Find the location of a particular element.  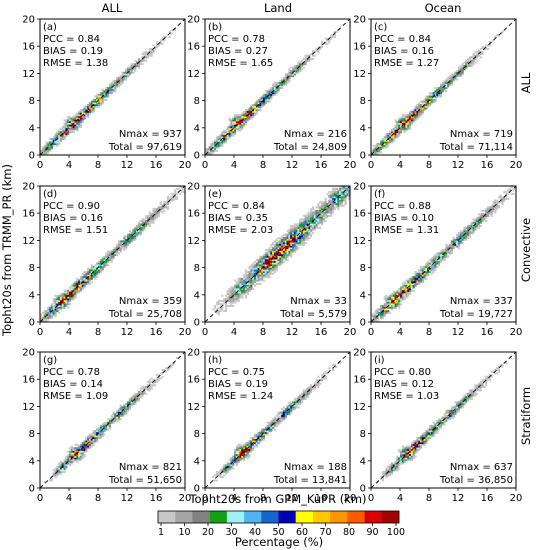

panel-label: (f) is located at coordinates (379, 194).